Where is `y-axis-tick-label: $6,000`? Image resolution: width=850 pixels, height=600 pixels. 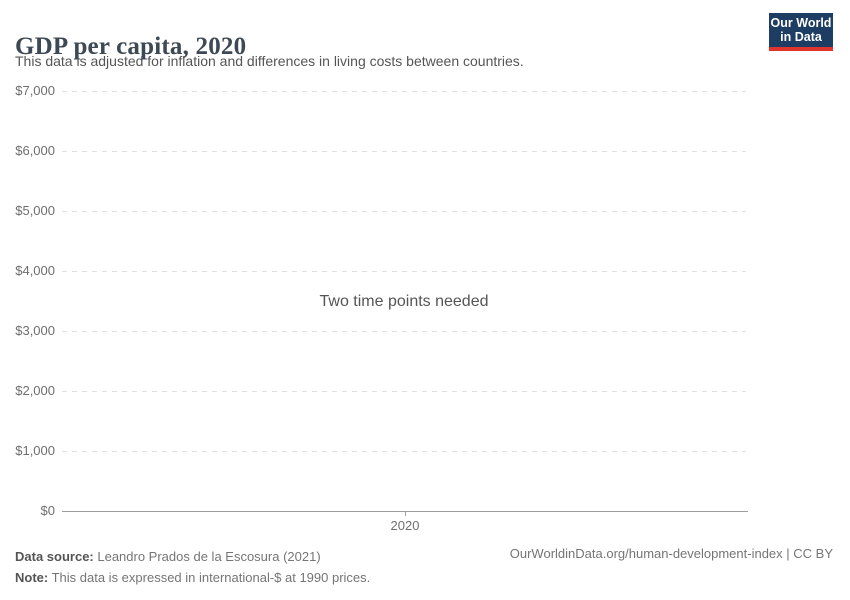 y-axis-tick-label: $6,000 is located at coordinates (35, 150).